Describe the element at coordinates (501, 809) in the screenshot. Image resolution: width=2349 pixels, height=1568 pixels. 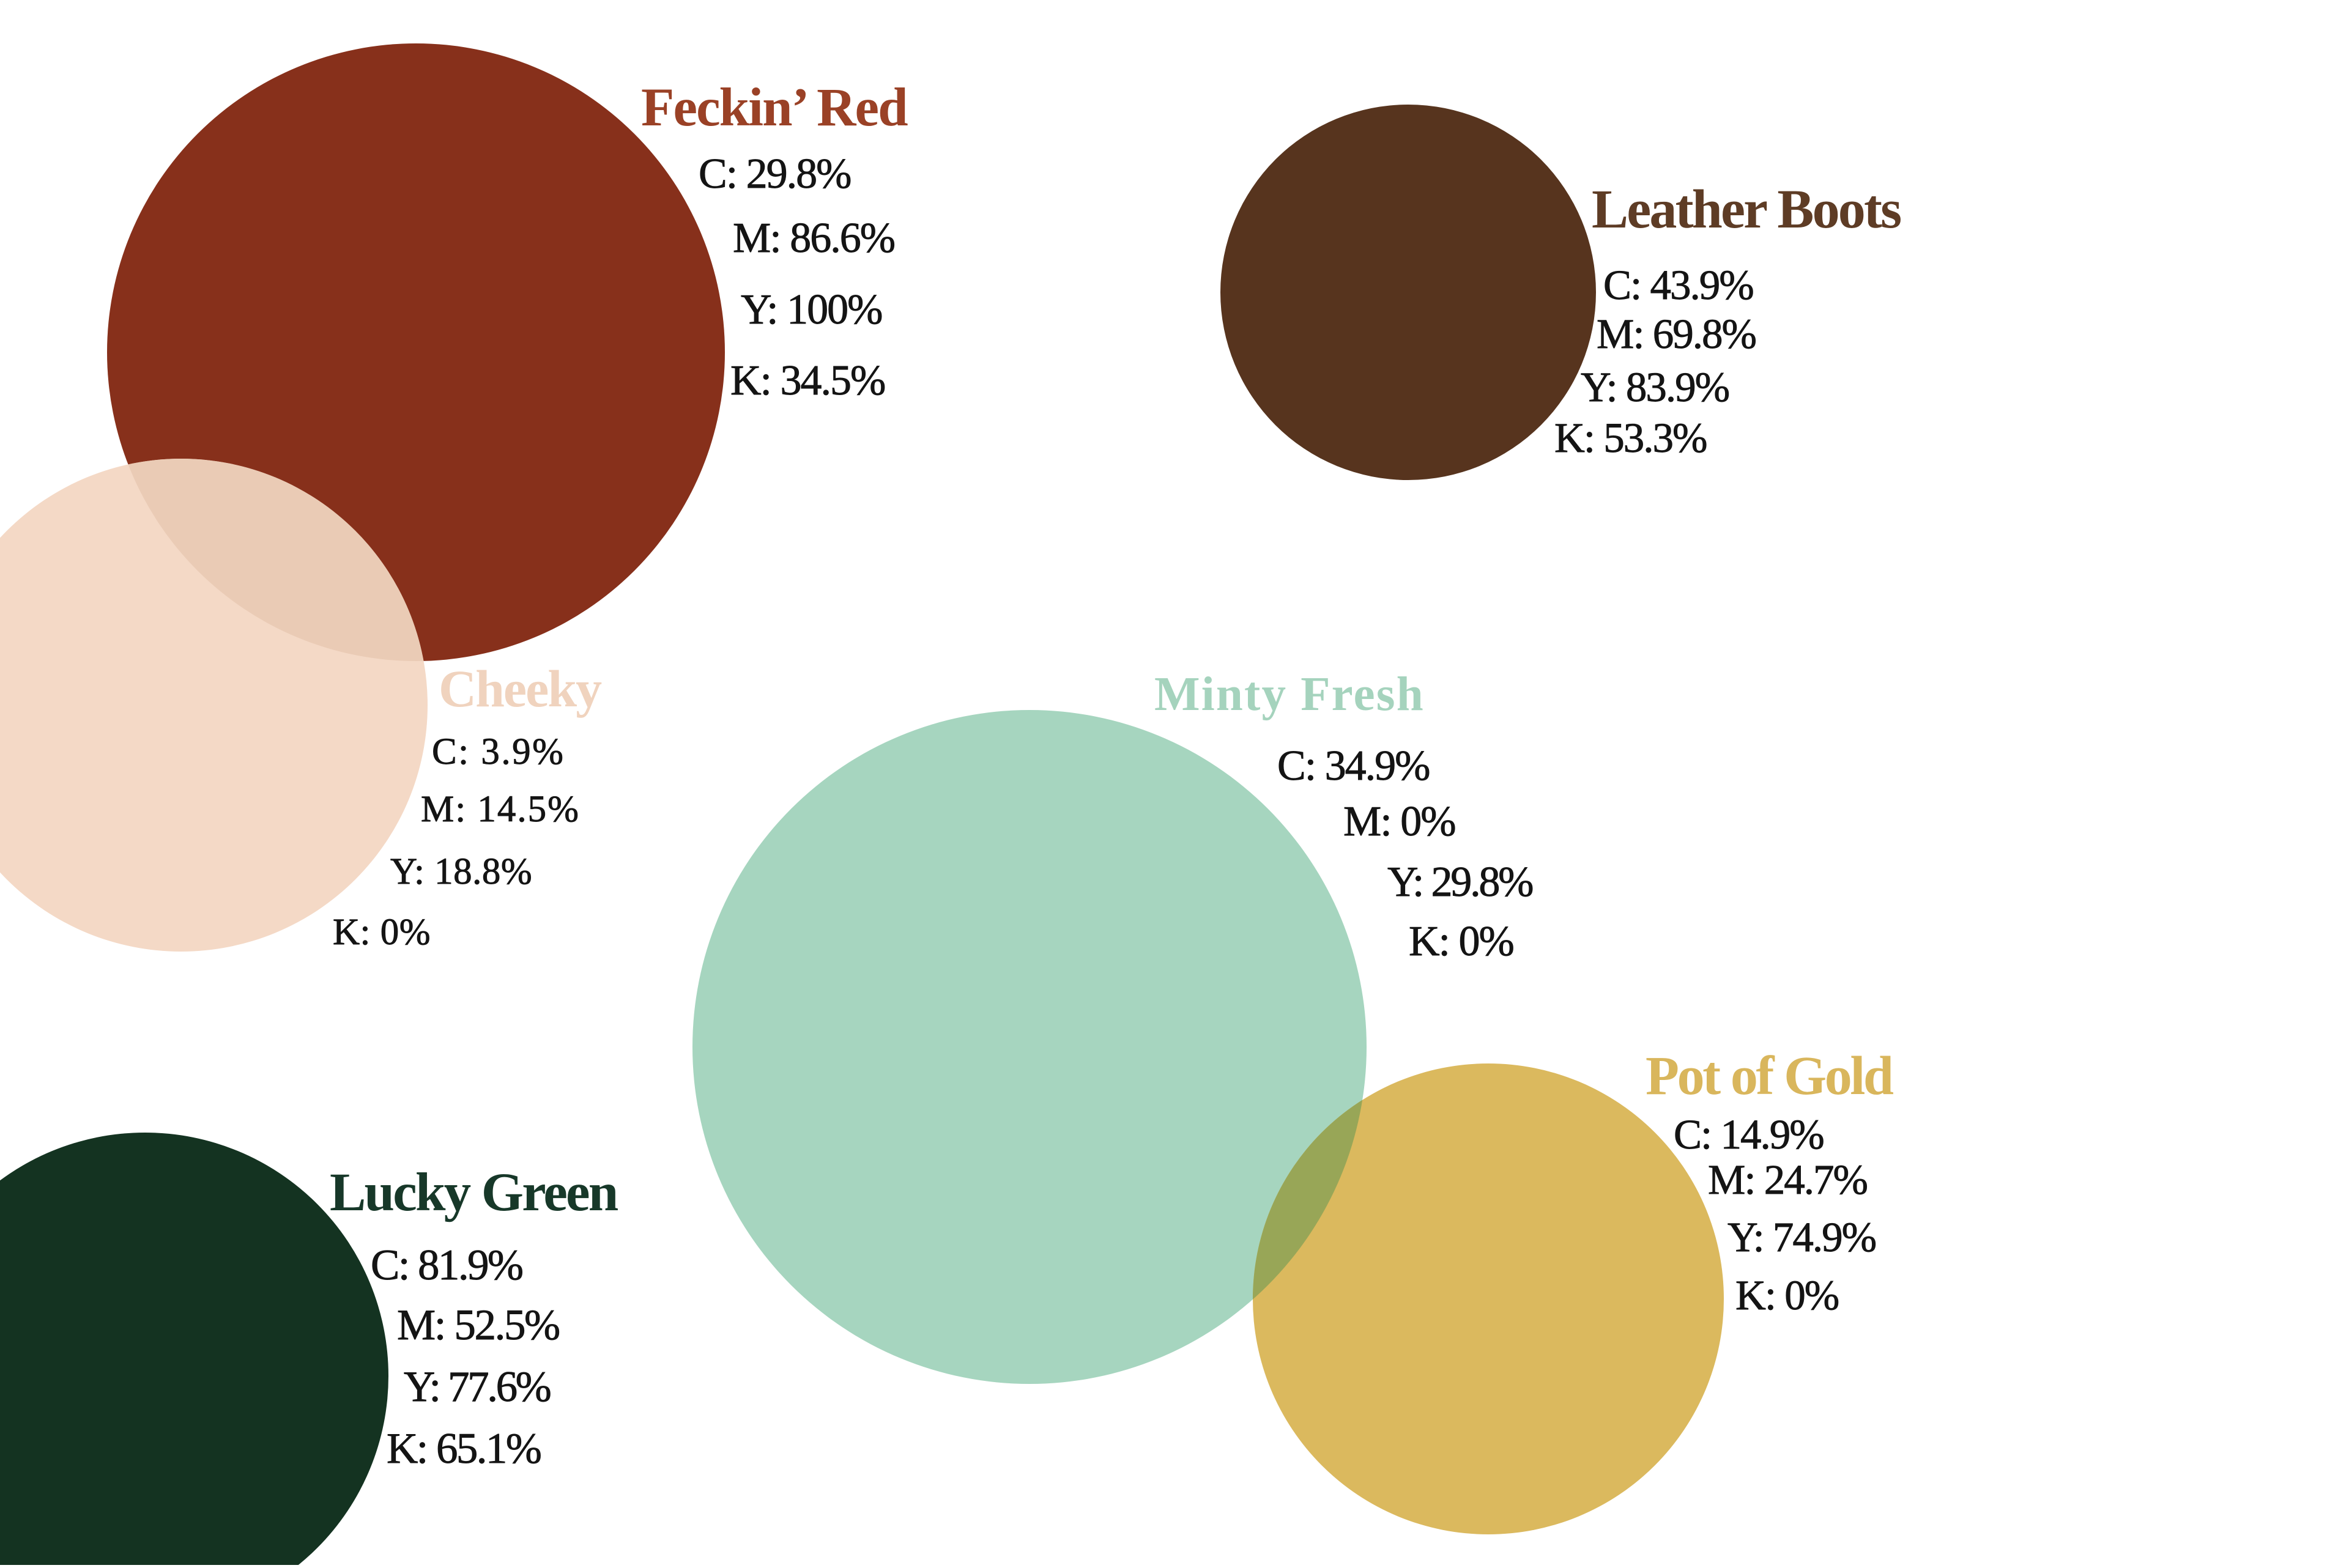
I see `svg-text: M: 14.5%` at that location.